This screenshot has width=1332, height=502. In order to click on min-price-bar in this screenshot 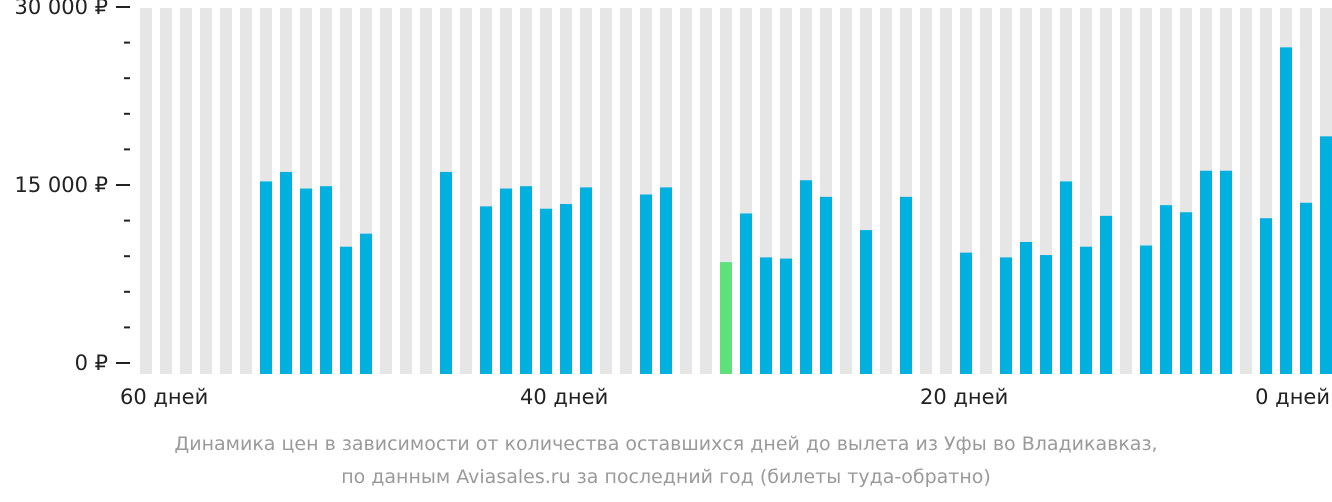, I will do `click(726, 318)`.